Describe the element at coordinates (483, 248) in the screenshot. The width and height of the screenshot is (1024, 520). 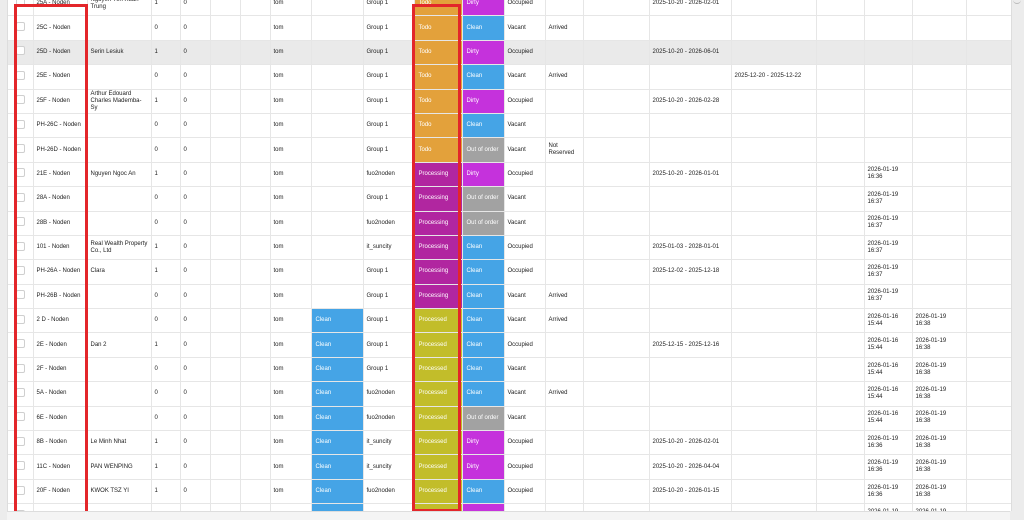
I see `room-status-cell: Clean` at that location.